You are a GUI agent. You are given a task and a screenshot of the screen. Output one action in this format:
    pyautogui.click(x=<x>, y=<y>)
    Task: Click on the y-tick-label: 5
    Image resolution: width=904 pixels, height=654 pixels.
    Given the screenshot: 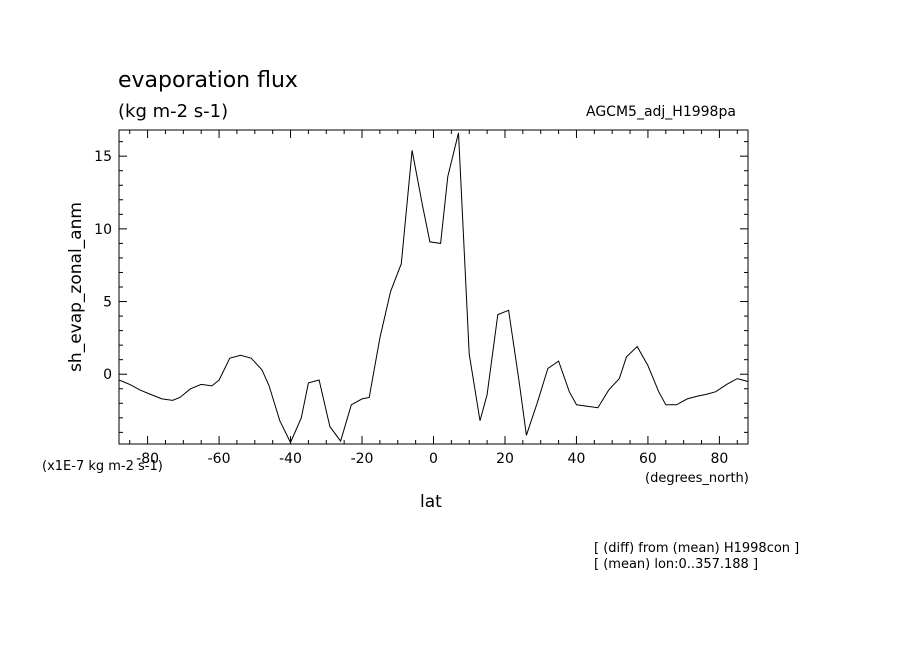 What is the action you would take?
    pyautogui.click(x=107, y=303)
    